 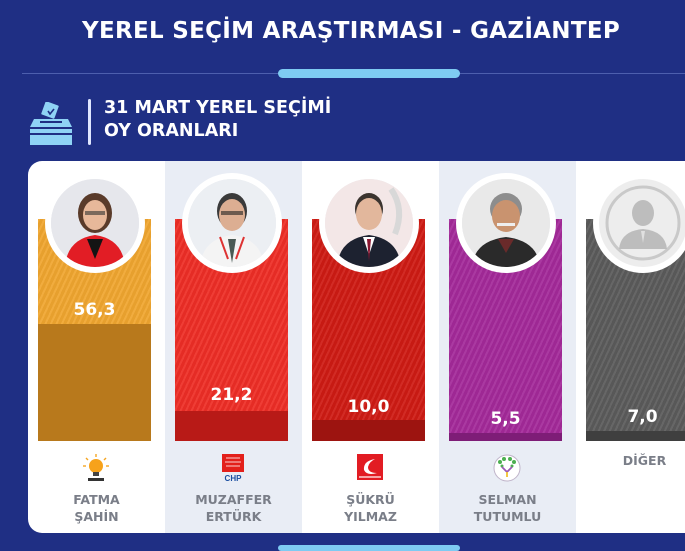 I want to click on candidate-column-fatma-sahin: 56,3 FATMA, so click(x=96, y=347).